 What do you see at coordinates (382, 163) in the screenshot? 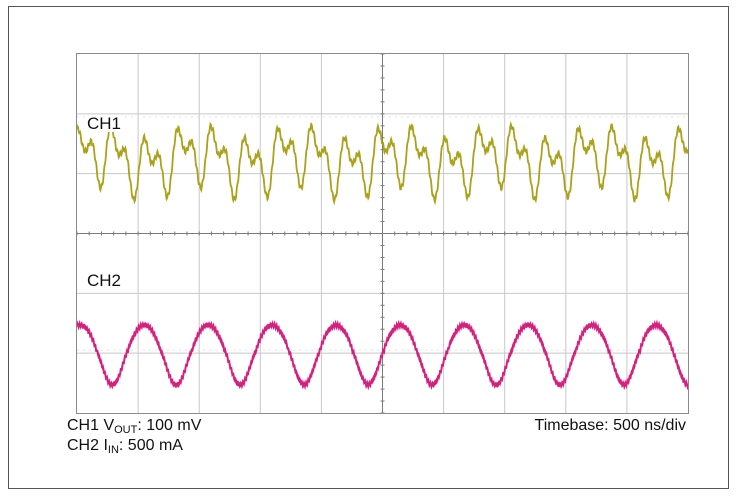
I see `ch1-trace` at bounding box center [382, 163].